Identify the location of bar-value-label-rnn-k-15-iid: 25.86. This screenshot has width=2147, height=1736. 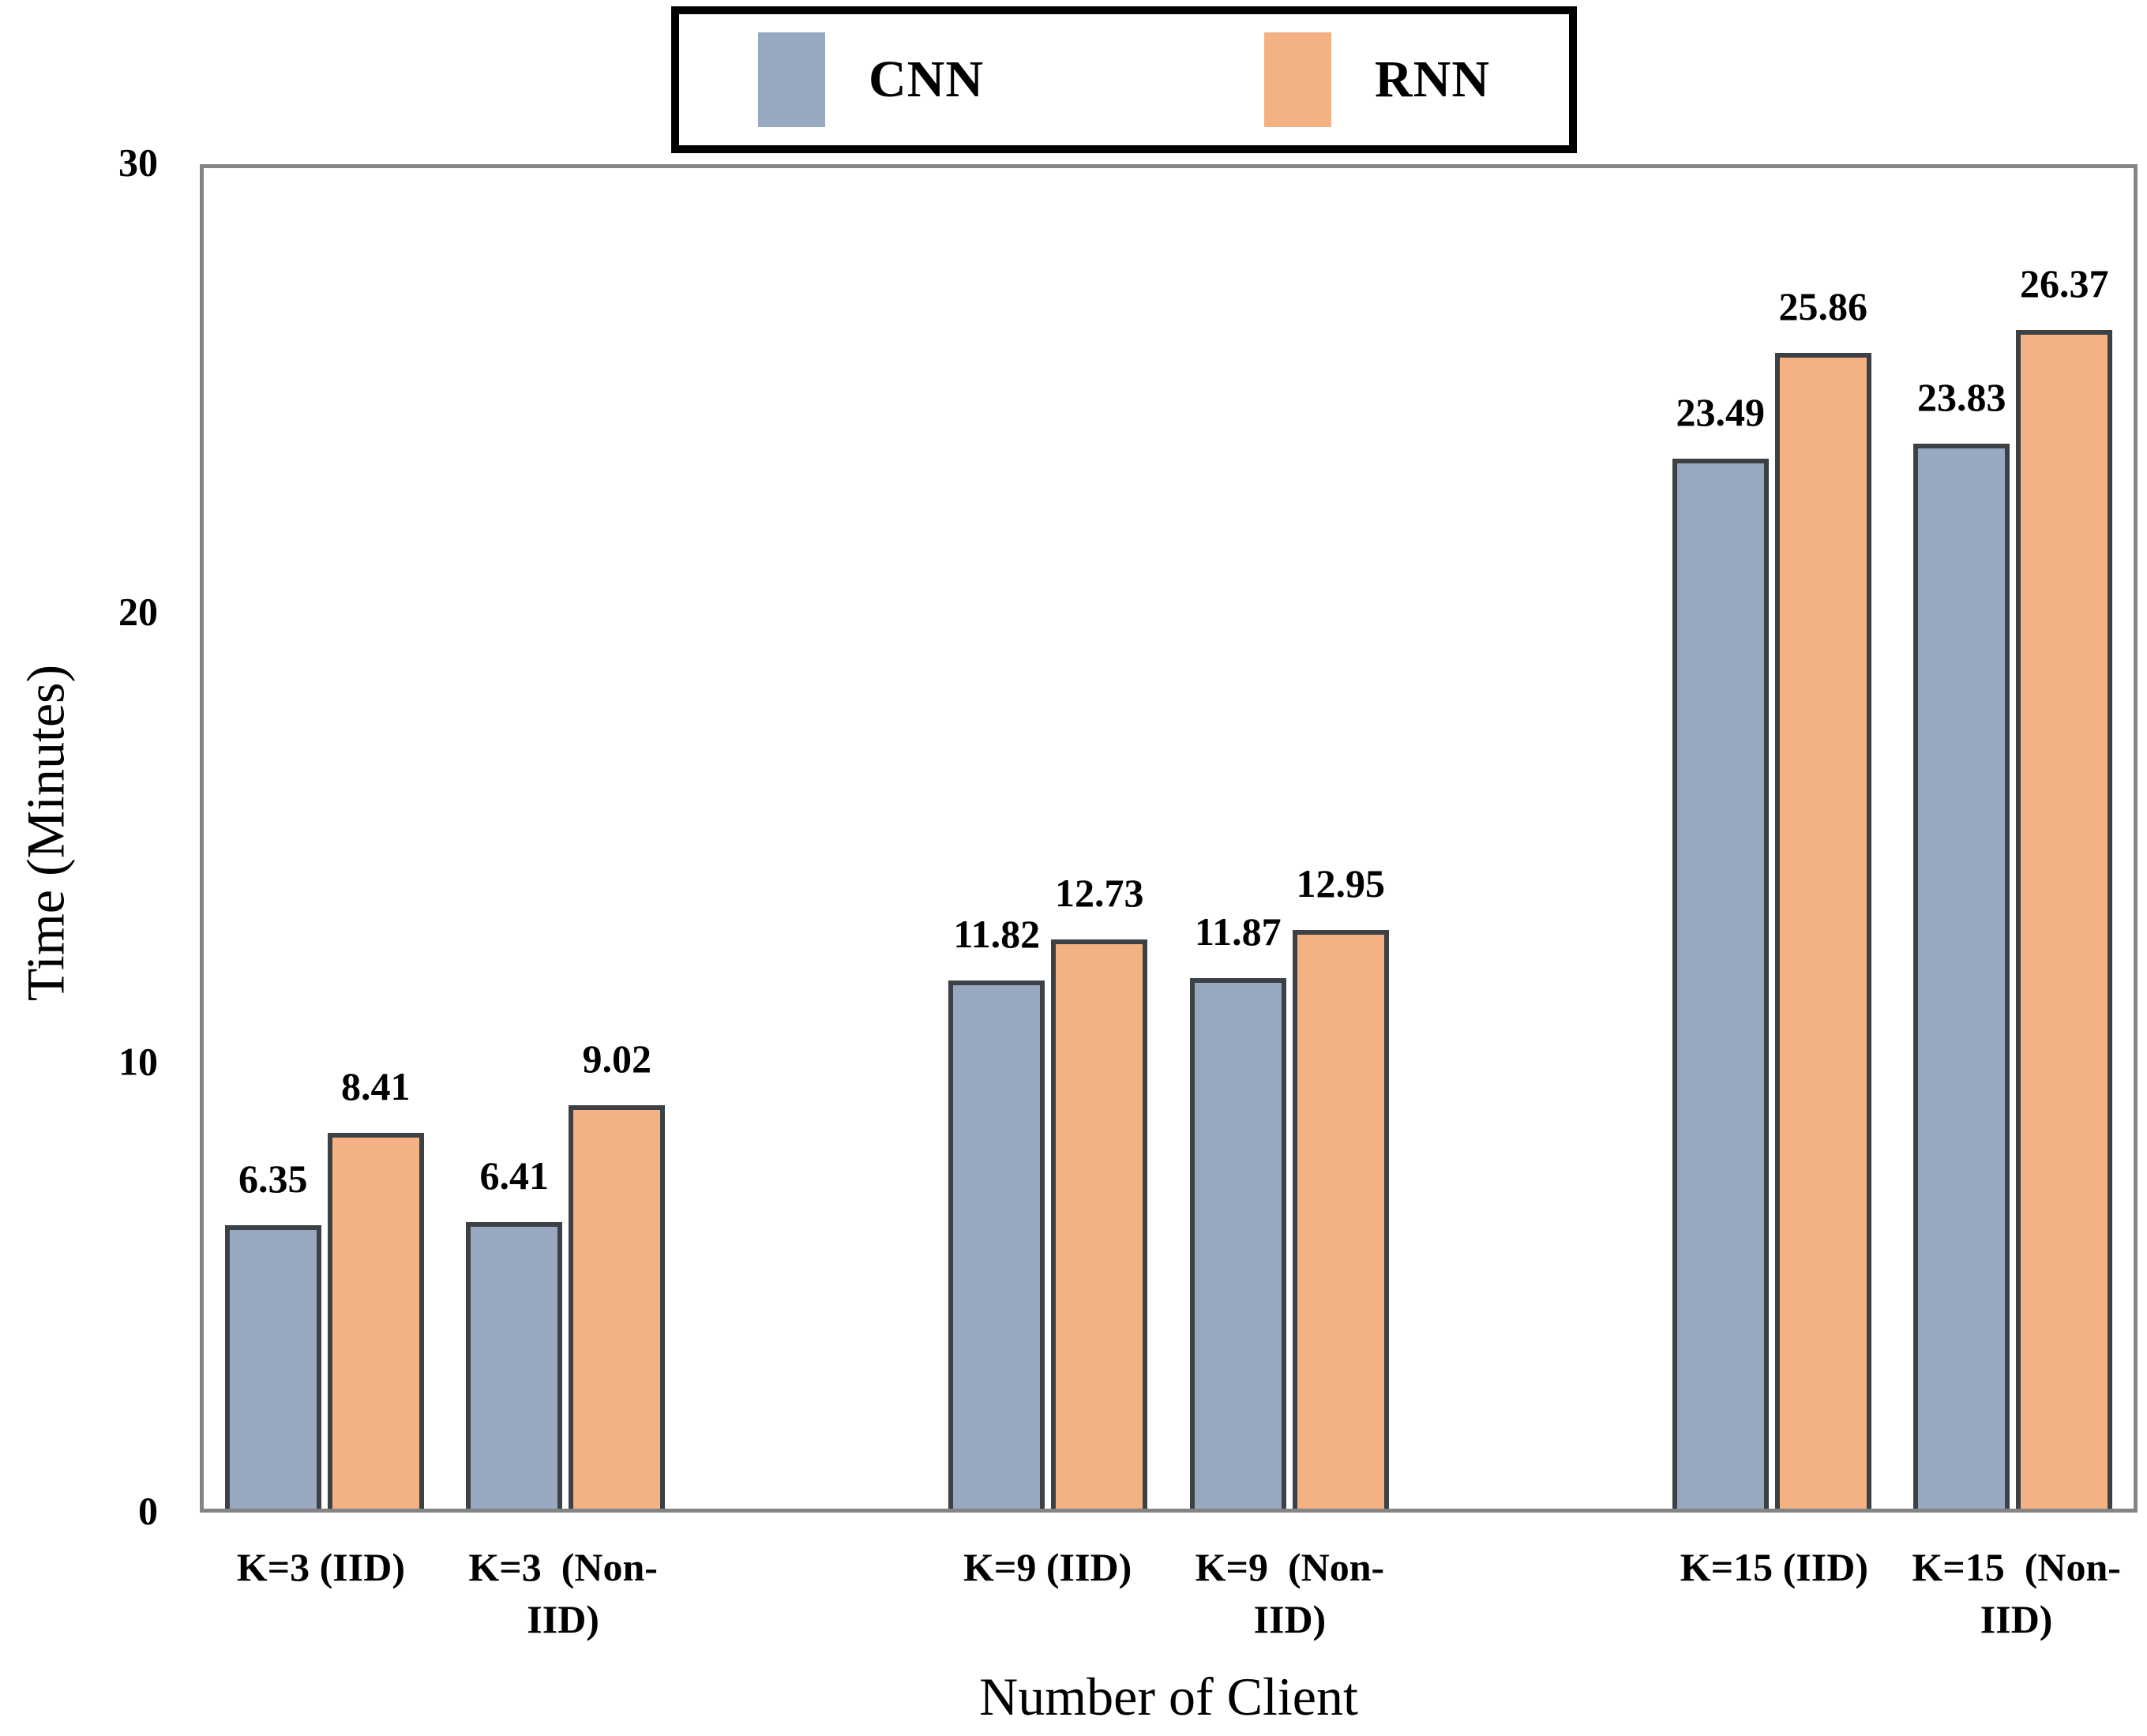
(1823, 306).